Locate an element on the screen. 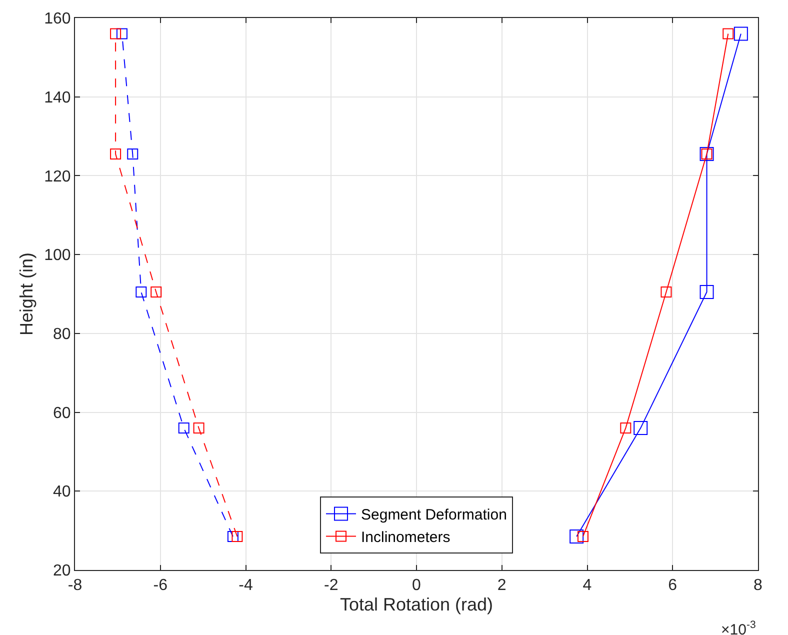 The width and height of the screenshot is (788, 635). x-tick-label: -4 is located at coordinates (245, 585).